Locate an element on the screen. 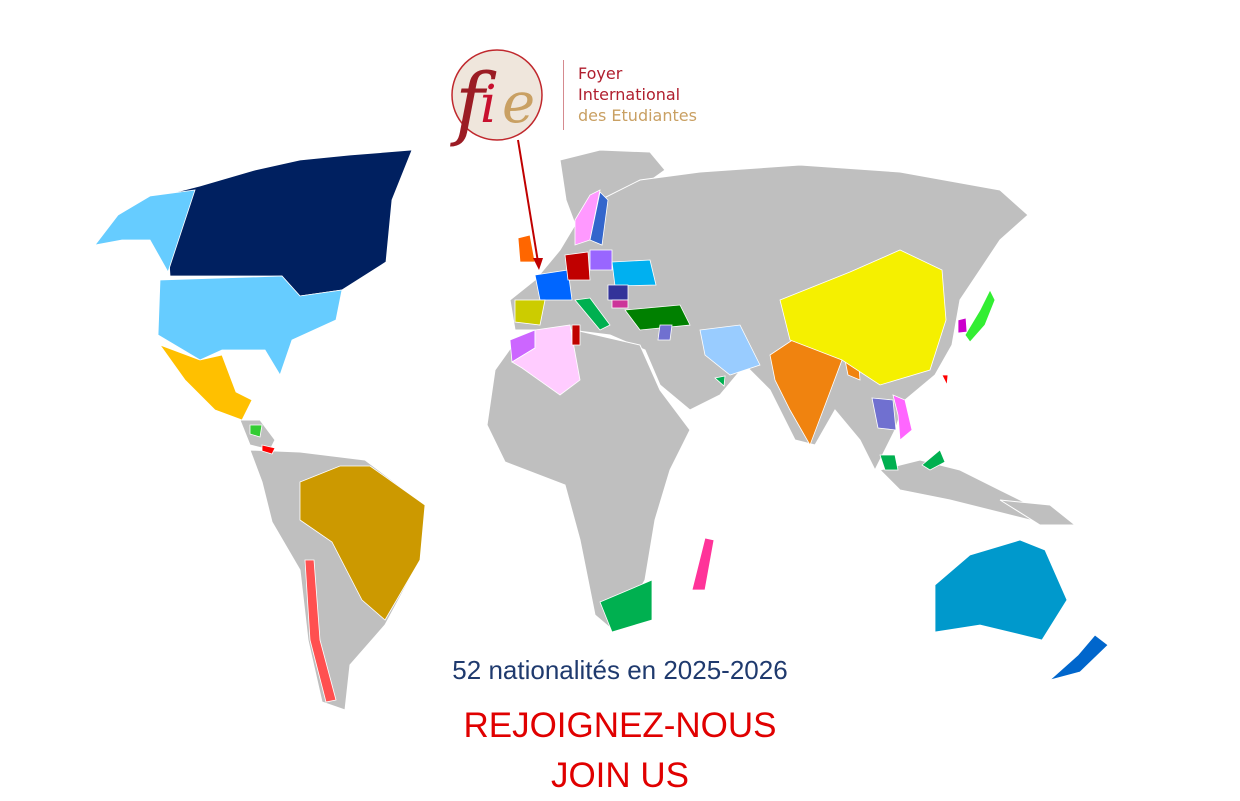 Image resolution: width=1240 pixels, height=801 pixels. join-us-french: REJOIGNEZ-NOUS is located at coordinates (620, 725).